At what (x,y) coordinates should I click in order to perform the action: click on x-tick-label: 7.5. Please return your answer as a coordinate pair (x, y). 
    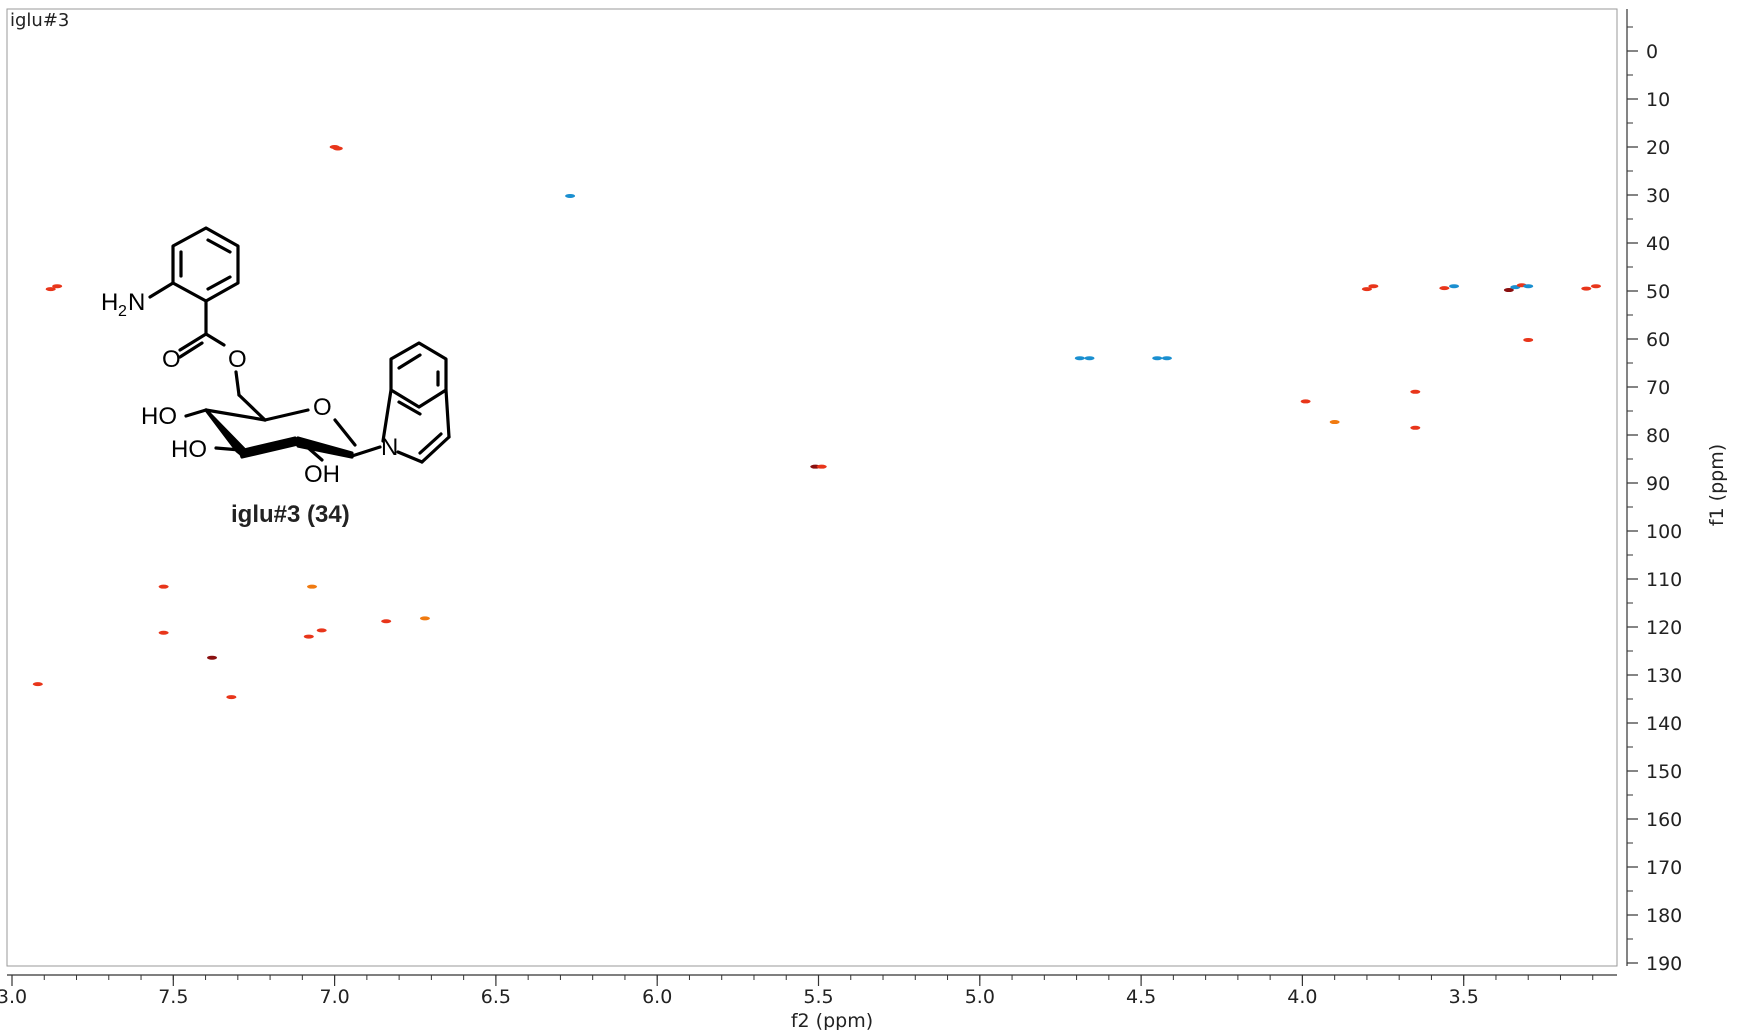
    Looking at the image, I should click on (173, 997).